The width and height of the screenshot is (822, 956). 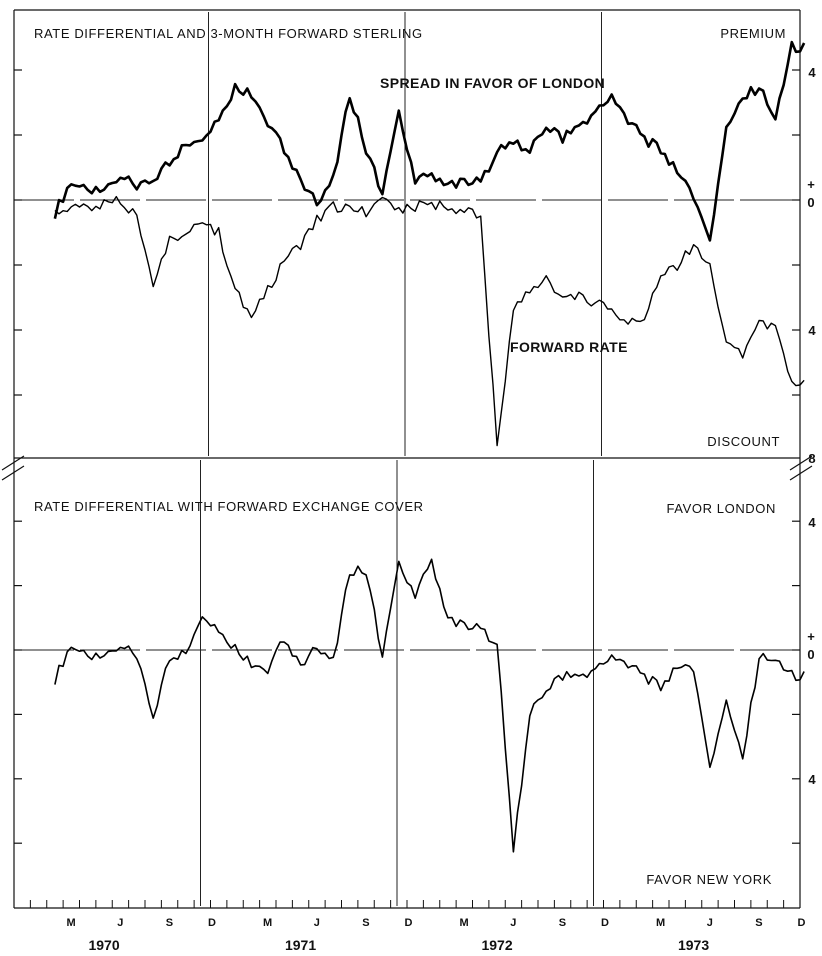 I want to click on top-ytick-4-lower: 4, so click(x=812, y=330).